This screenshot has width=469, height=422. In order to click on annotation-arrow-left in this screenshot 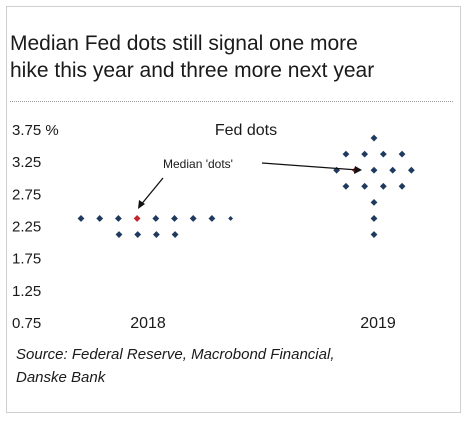, I will do `click(151, 192)`.